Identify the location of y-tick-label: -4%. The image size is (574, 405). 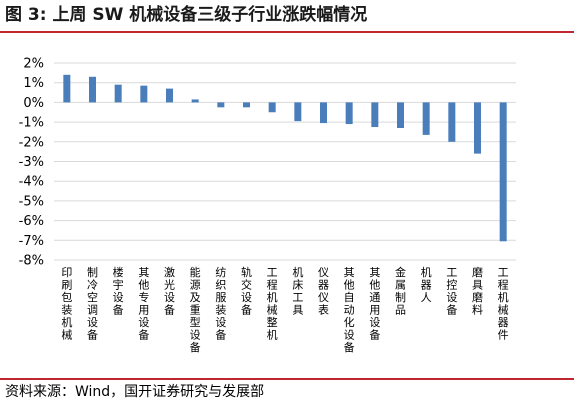
(31, 182).